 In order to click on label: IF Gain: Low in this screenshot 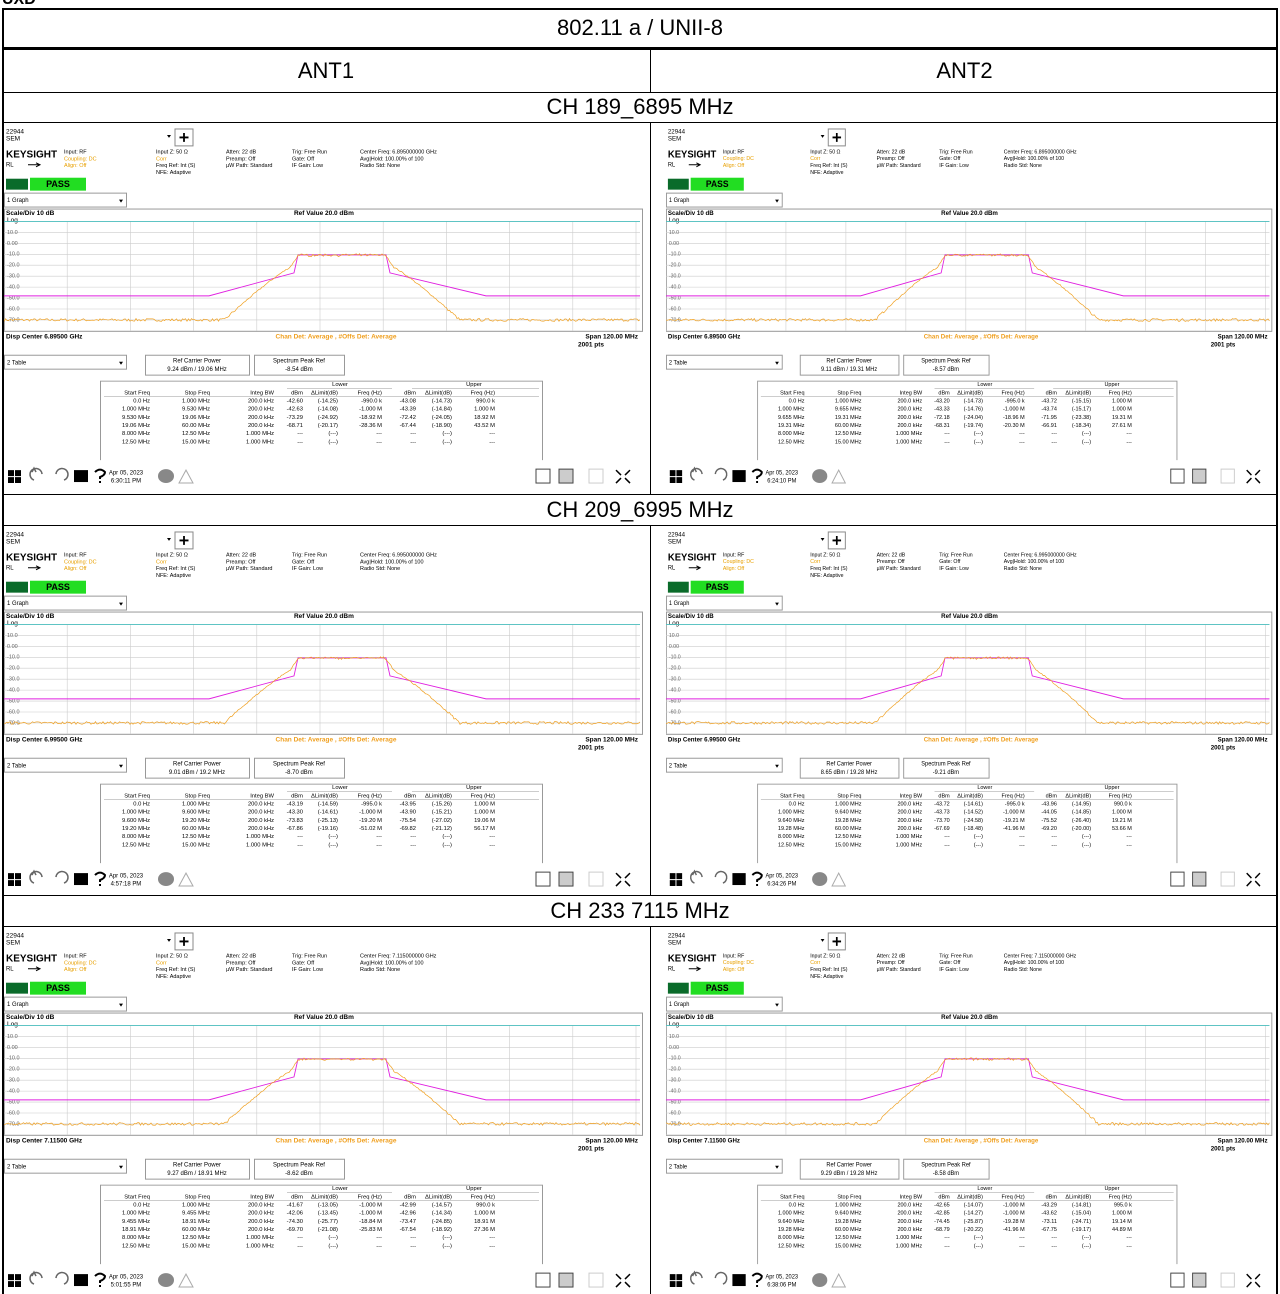, I will do `click(307, 569)`.